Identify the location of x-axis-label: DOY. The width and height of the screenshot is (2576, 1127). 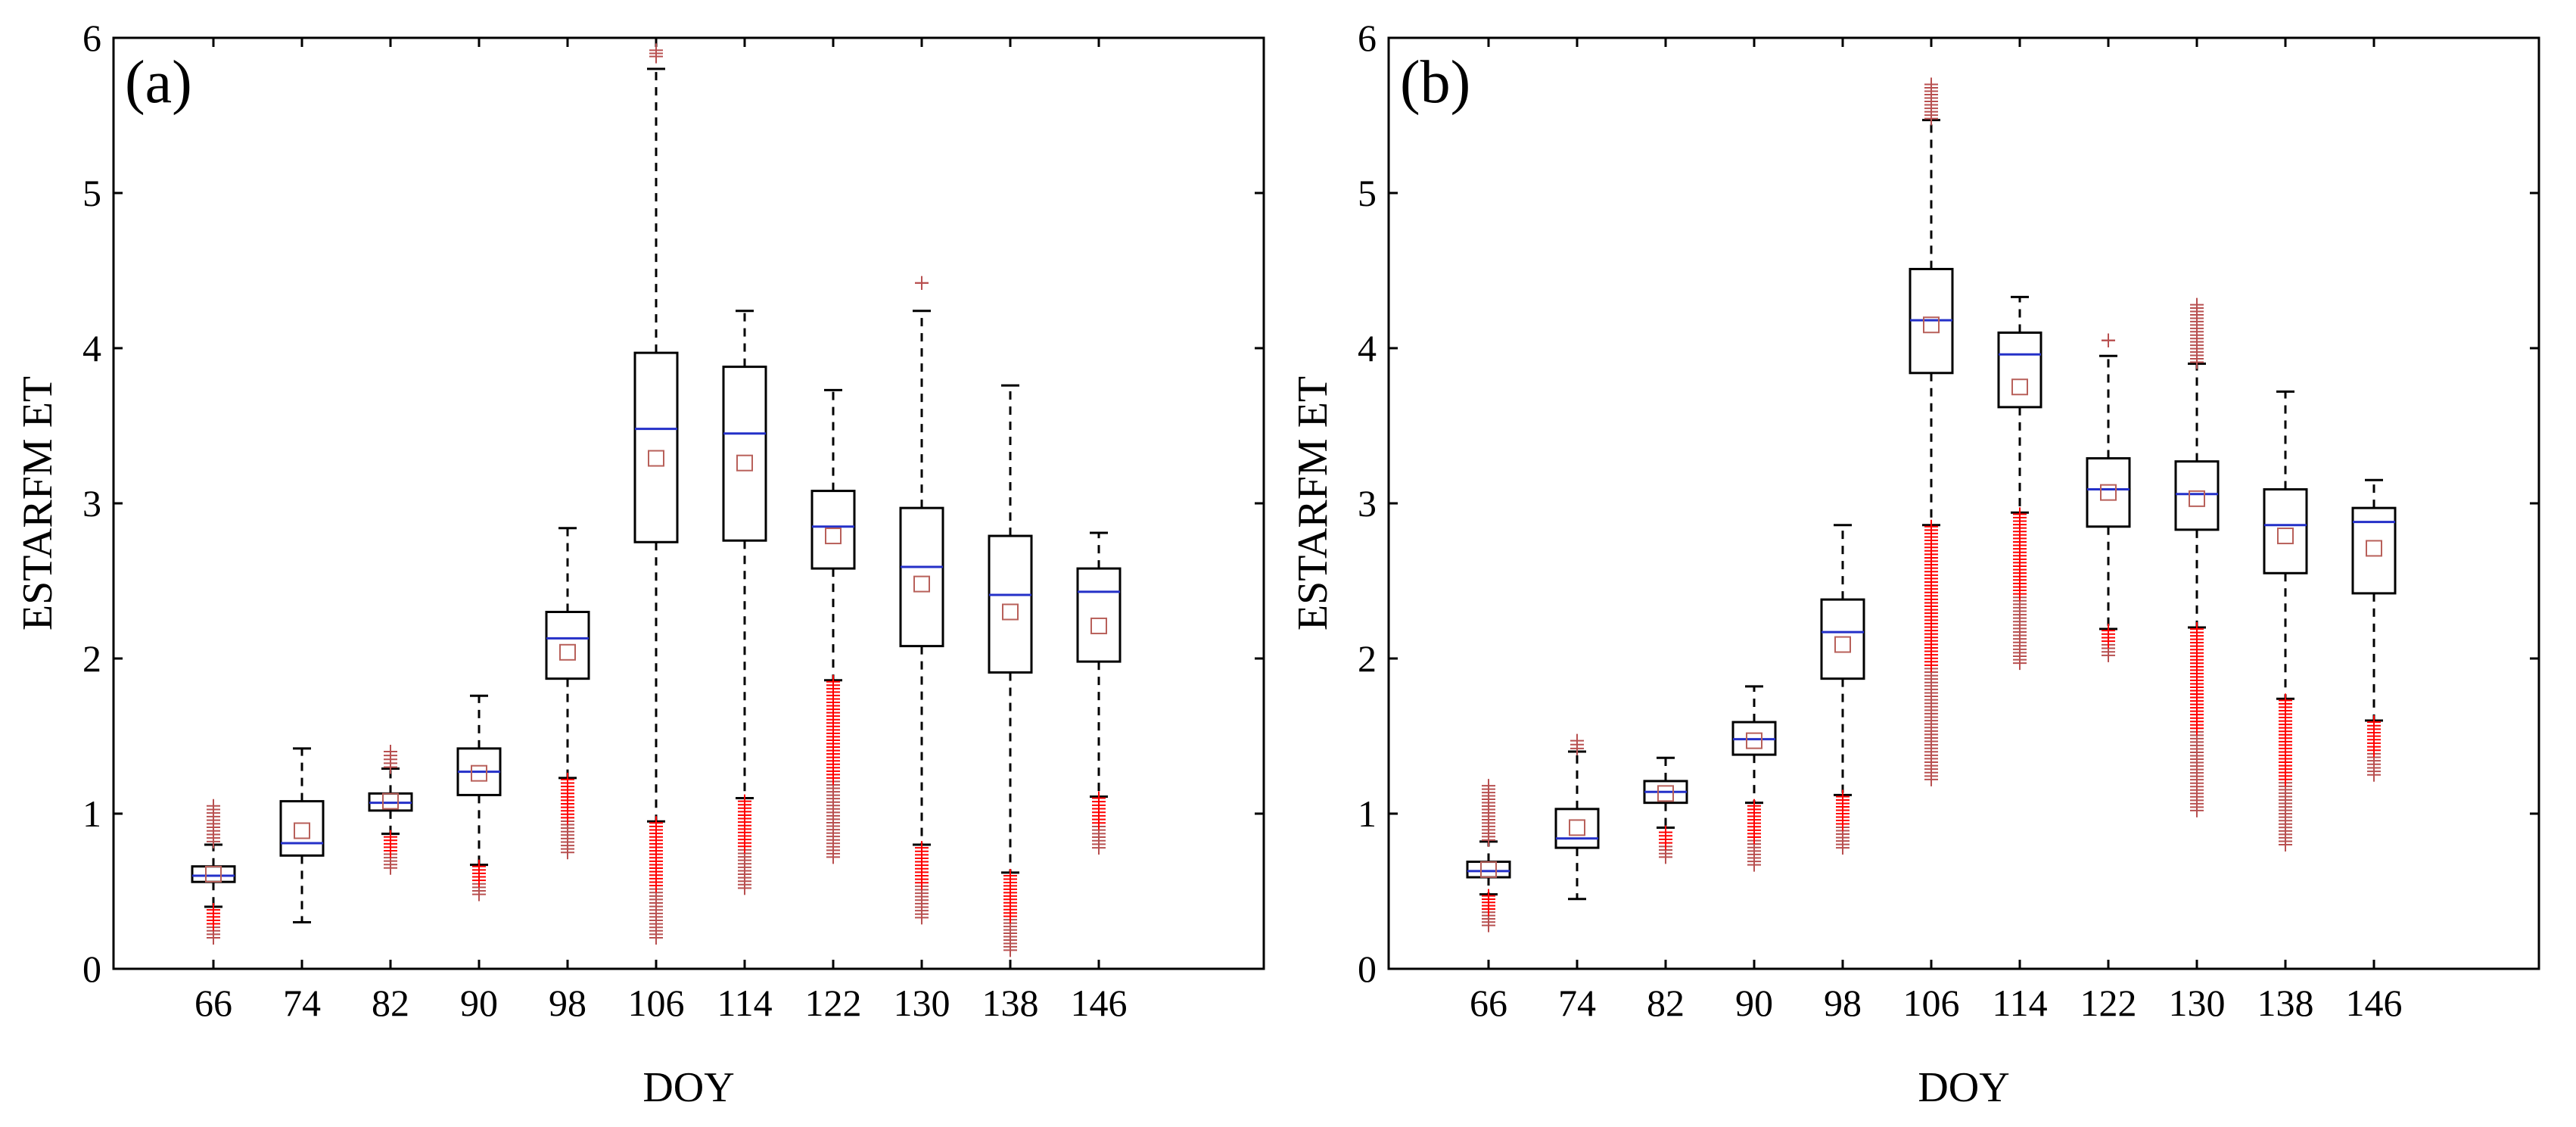
(1963, 1087).